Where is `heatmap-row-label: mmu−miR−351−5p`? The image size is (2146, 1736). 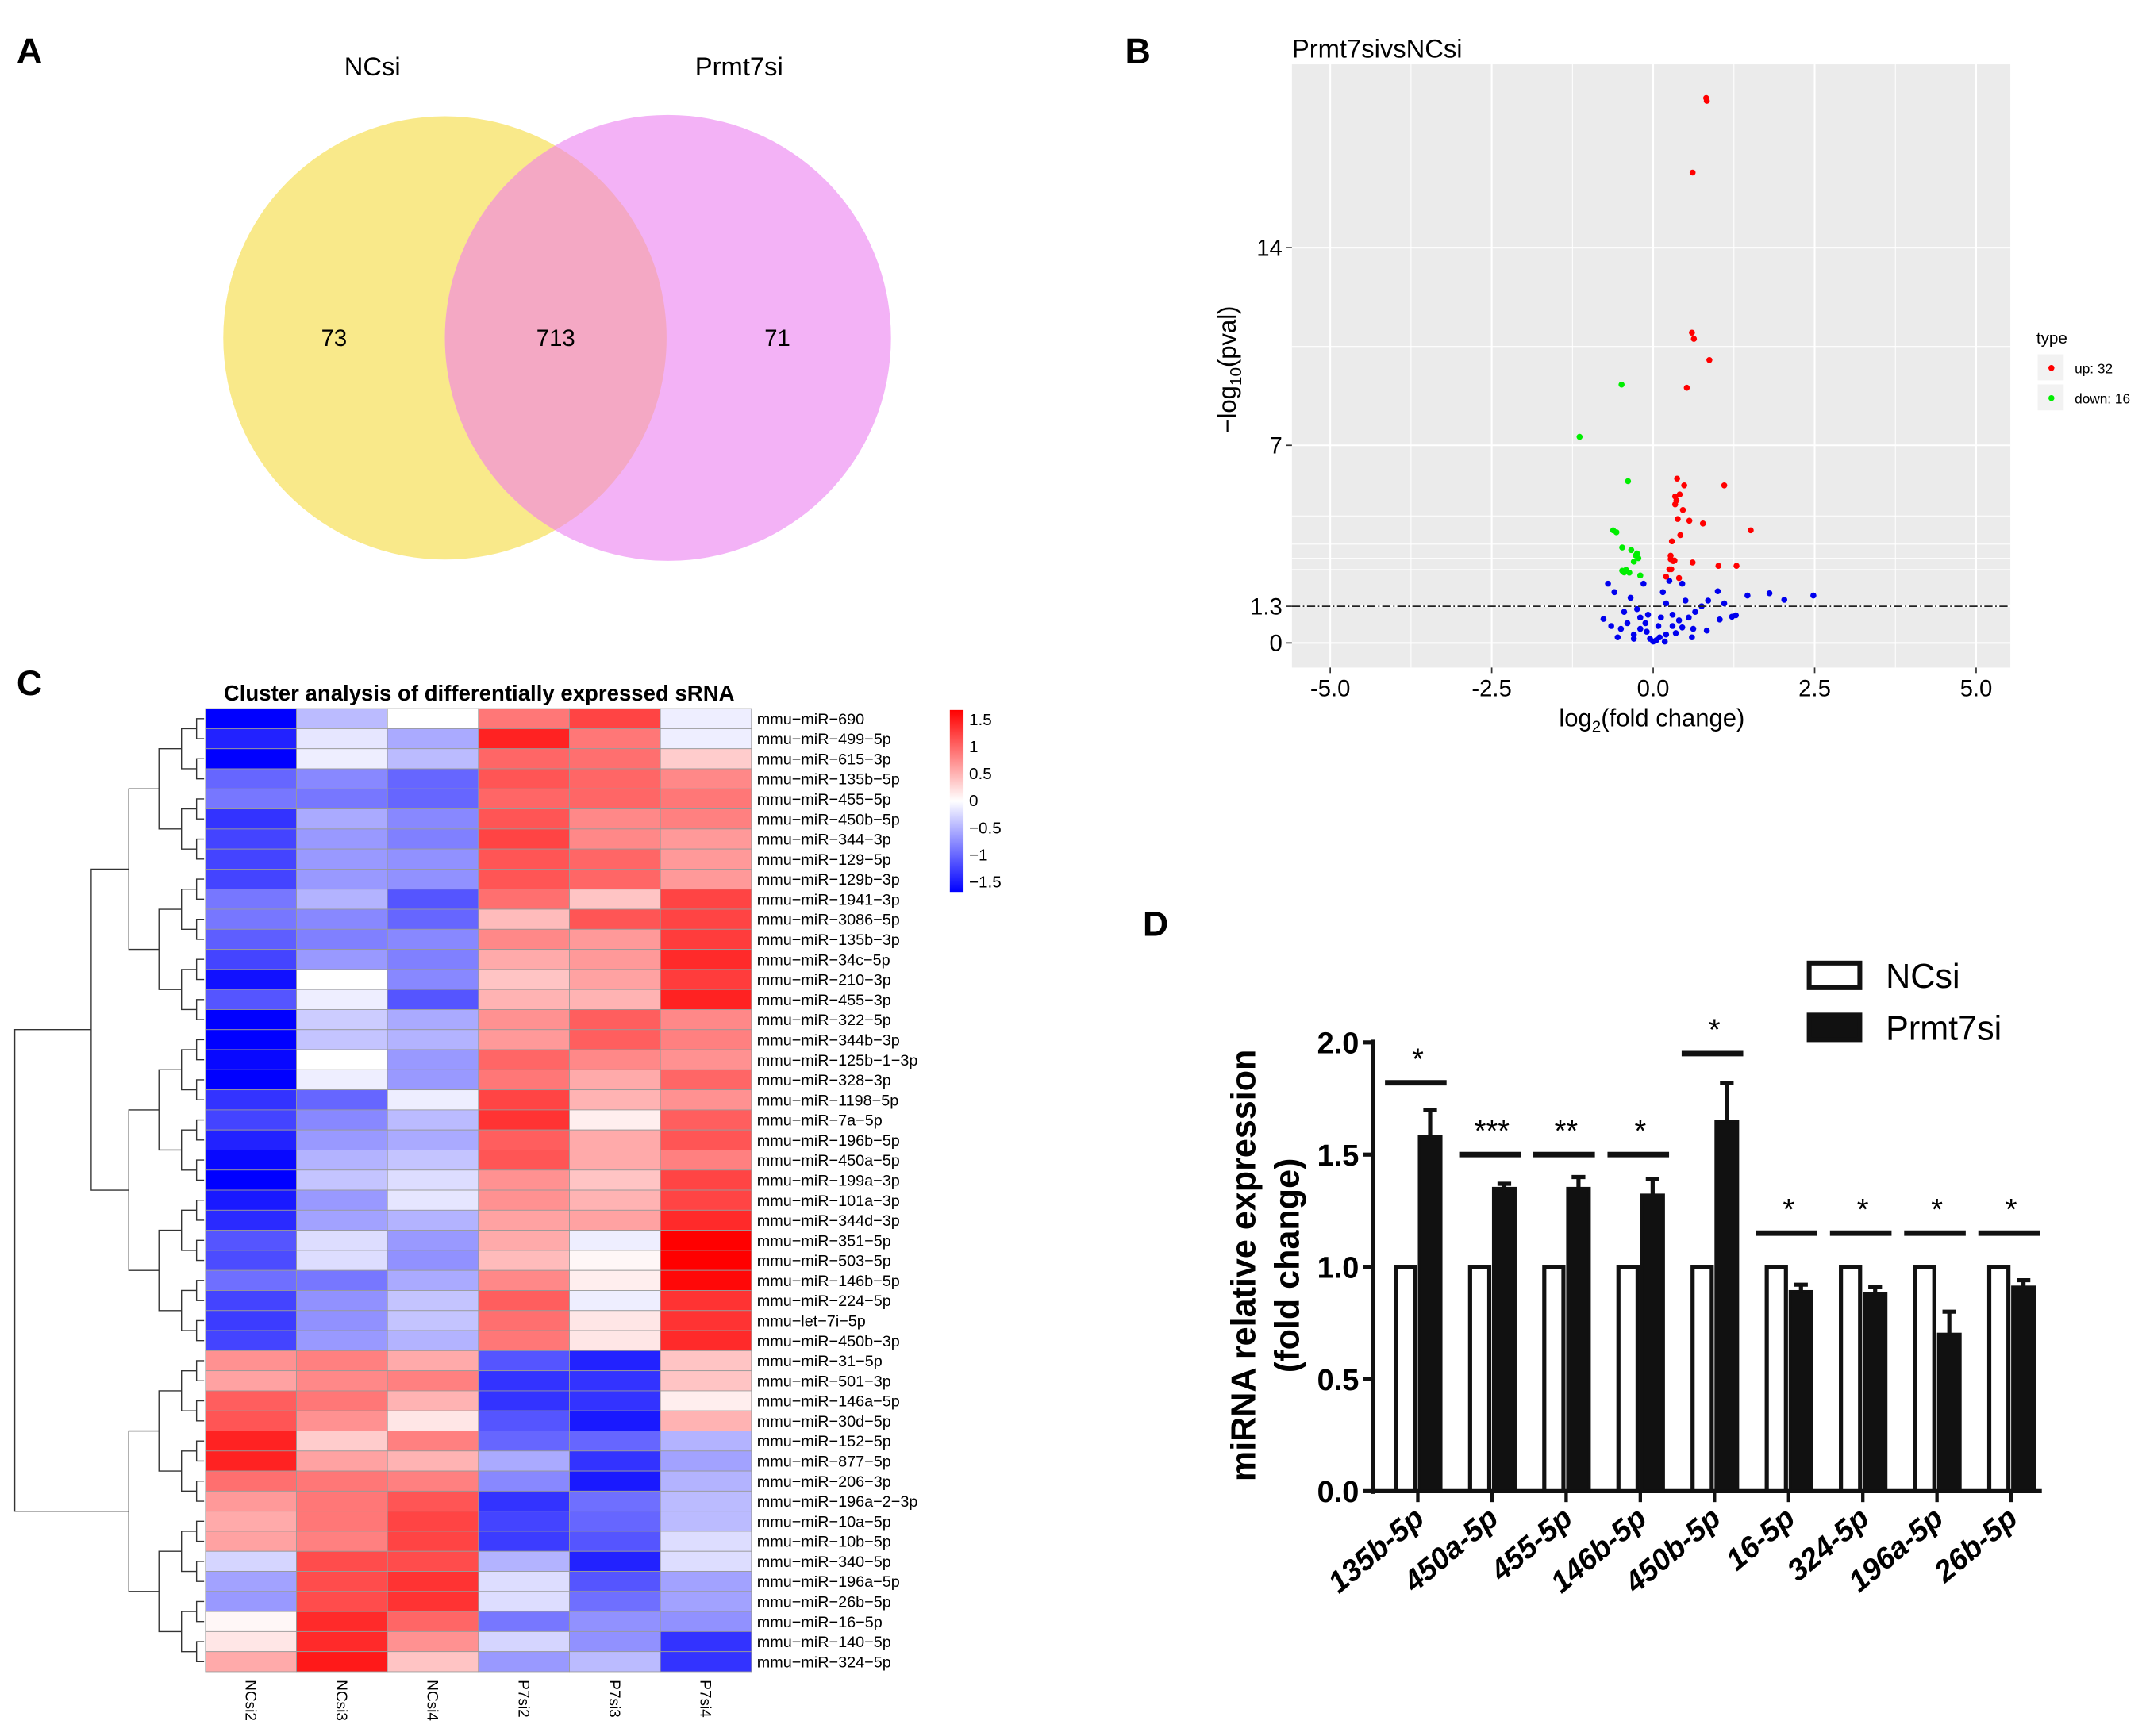
heatmap-row-label: mmu−miR−351−5p is located at coordinates (824, 1241).